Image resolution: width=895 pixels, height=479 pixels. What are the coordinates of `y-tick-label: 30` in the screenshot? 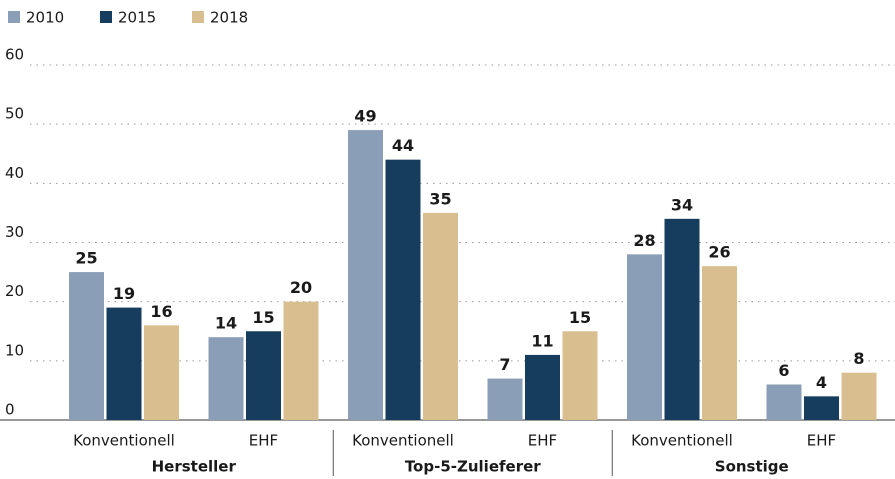 It's located at (14, 232).